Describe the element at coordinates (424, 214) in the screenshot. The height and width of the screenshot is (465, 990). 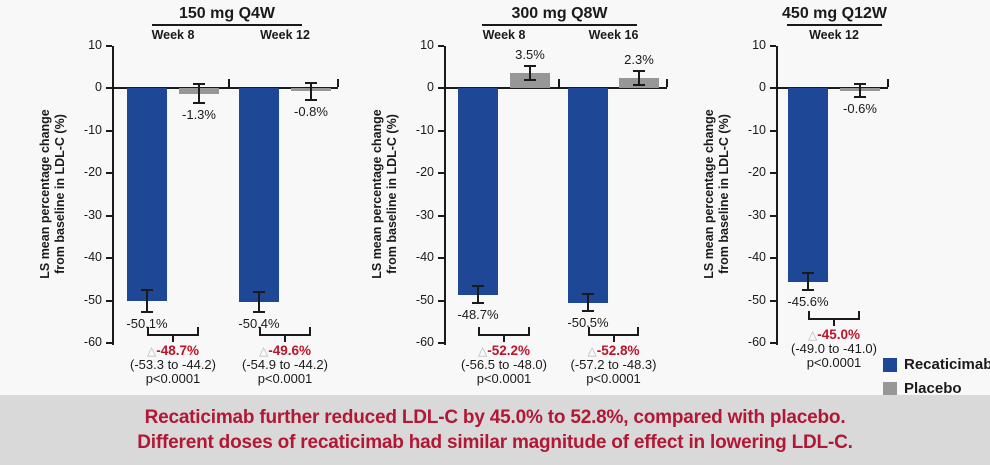
I see `y-tick-label: -30` at that location.